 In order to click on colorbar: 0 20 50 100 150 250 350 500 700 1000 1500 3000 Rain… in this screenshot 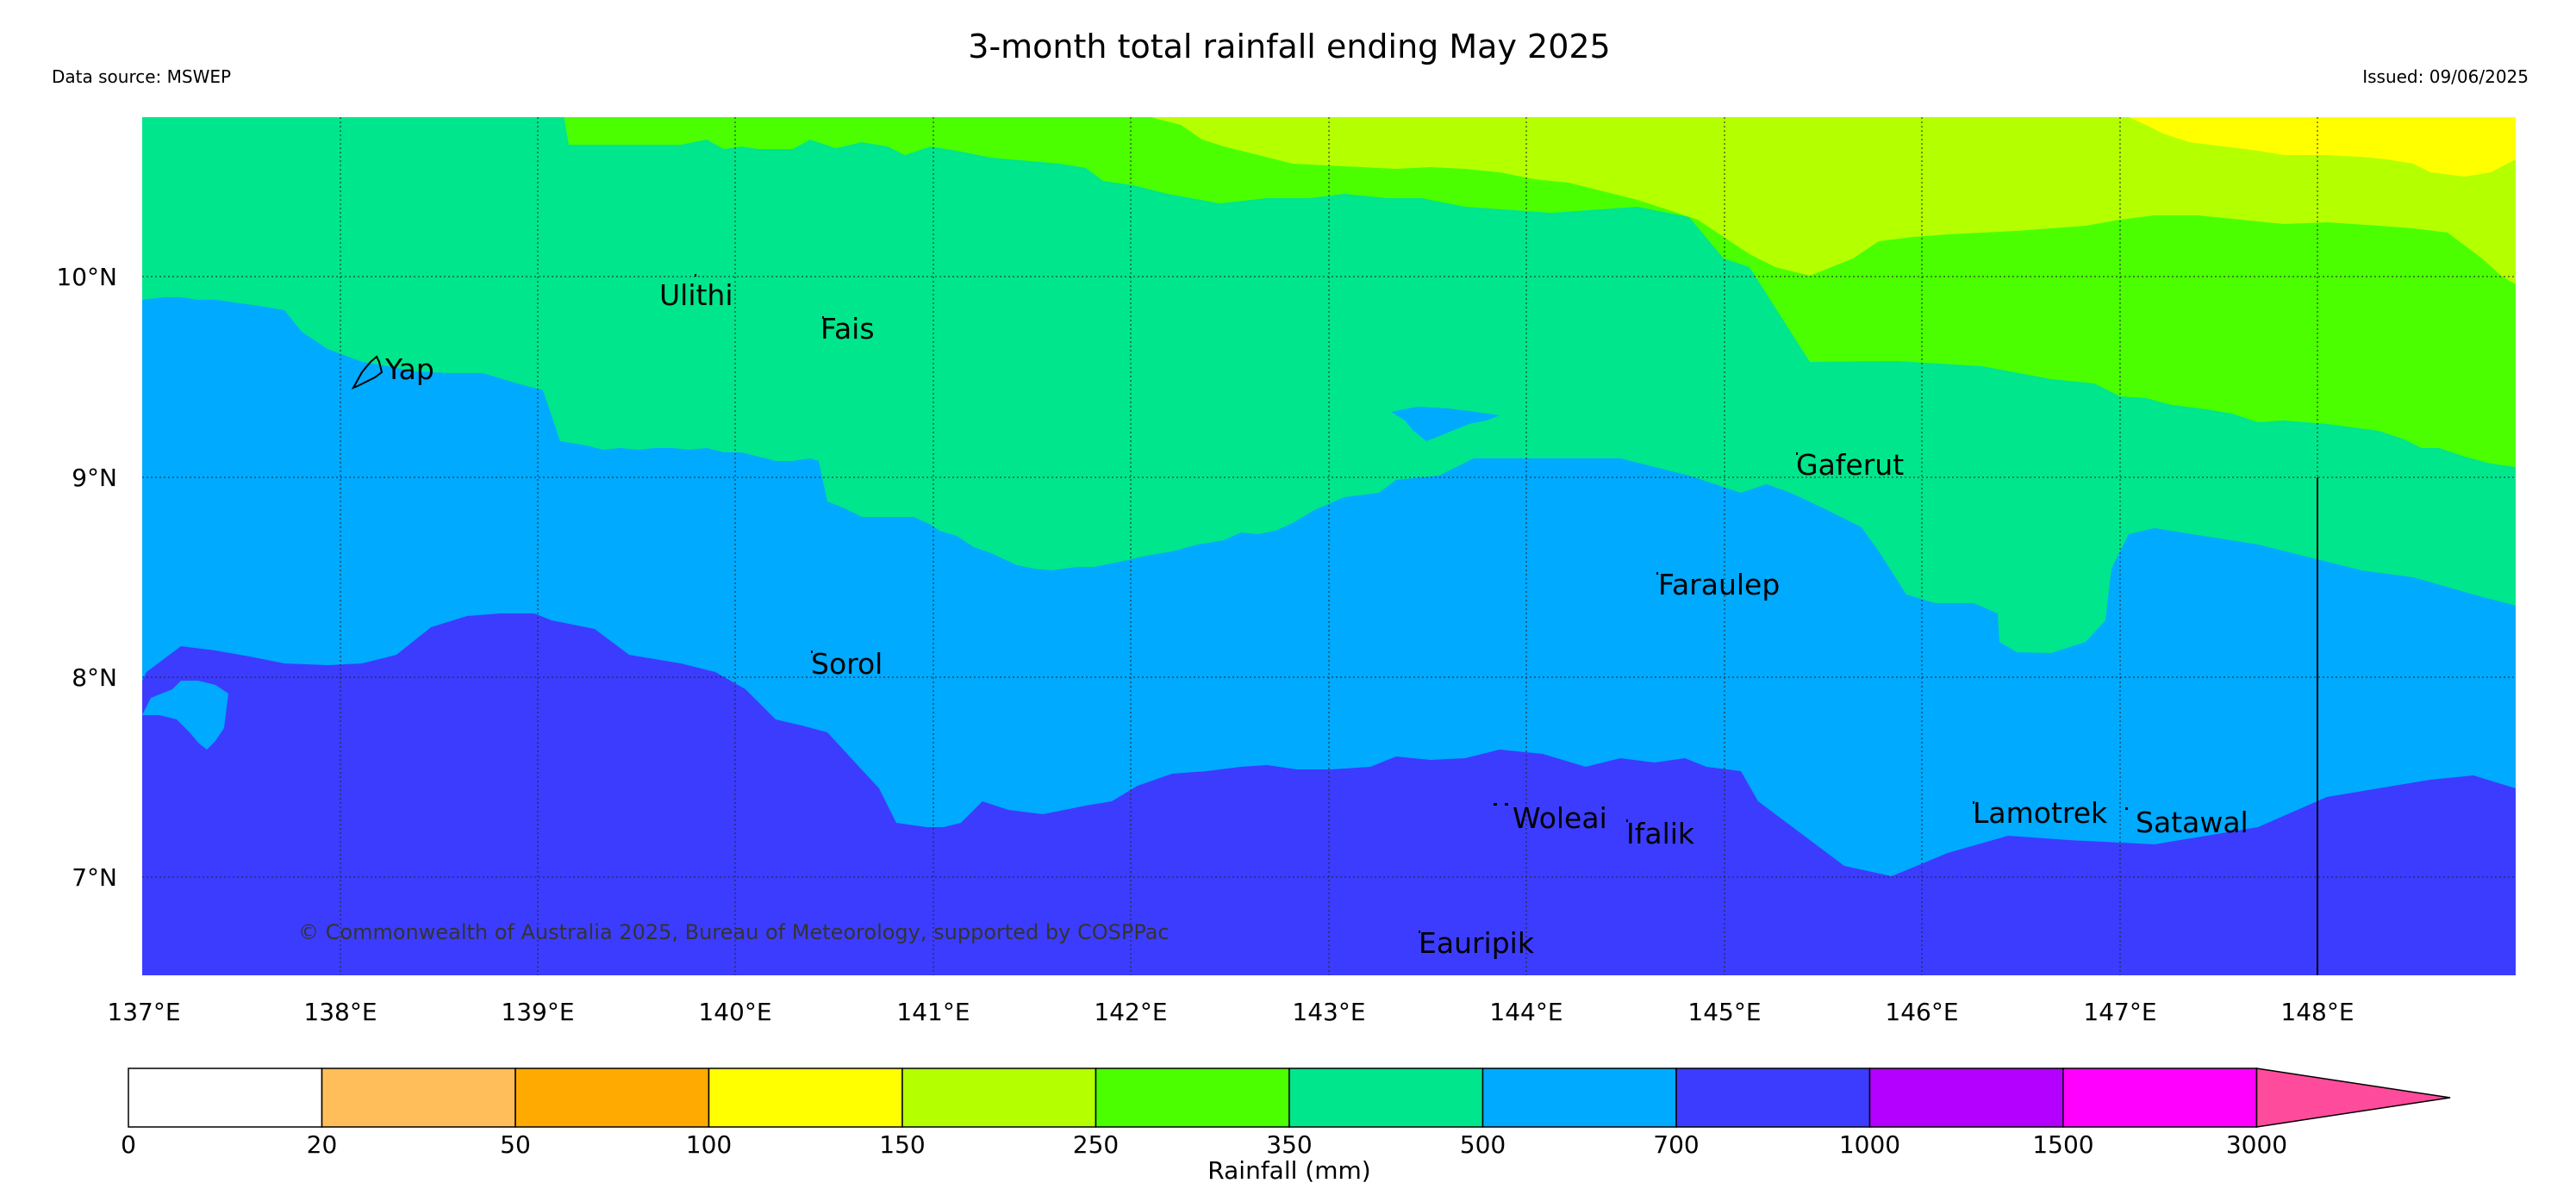, I will do `click(1286, 1126)`.